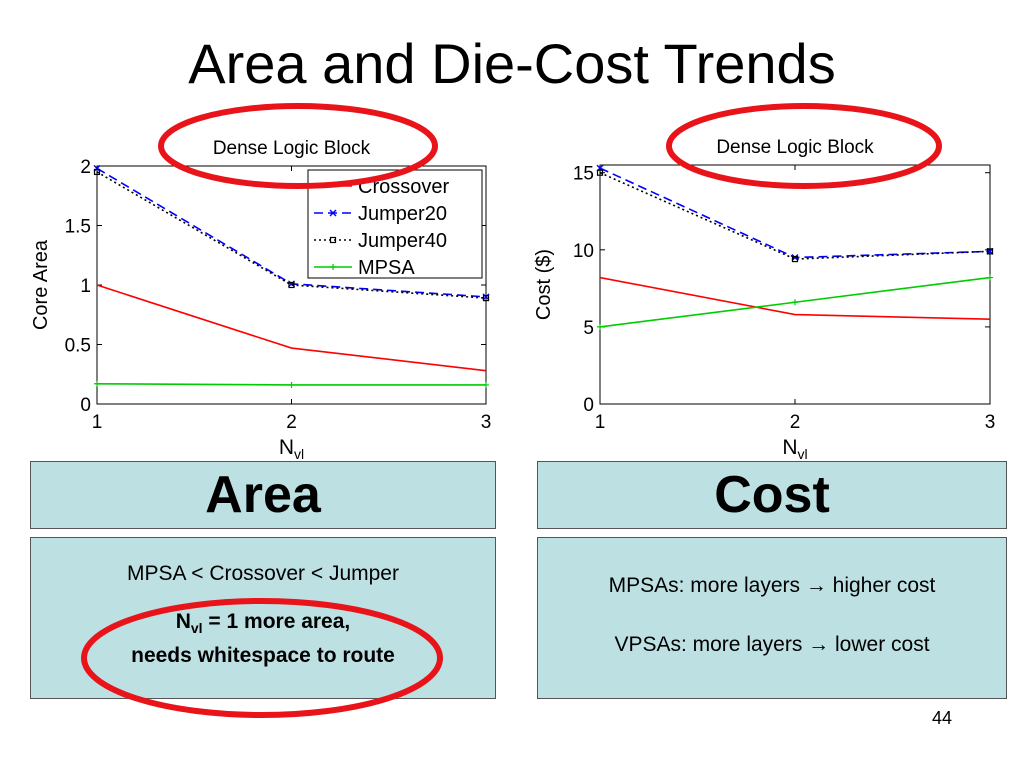 This screenshot has width=1024, height=768. I want to click on cost-heading-box: Cost, so click(772, 495).